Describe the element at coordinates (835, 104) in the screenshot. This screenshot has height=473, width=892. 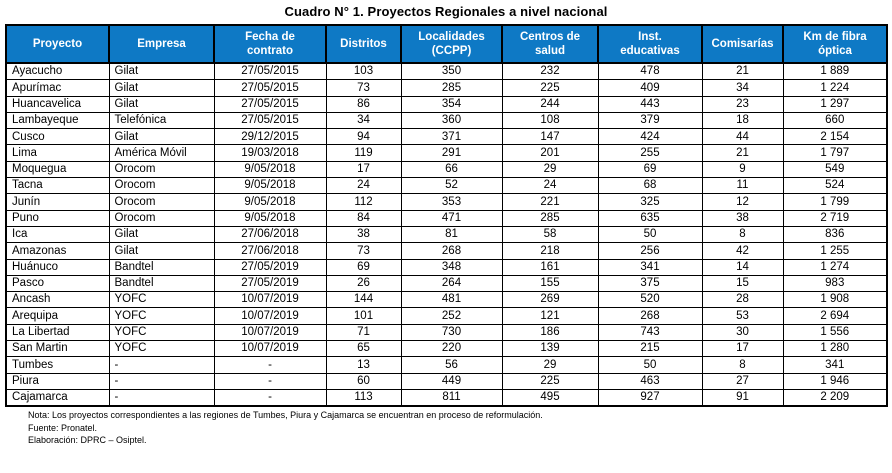
I see `cell: 1 297` at that location.